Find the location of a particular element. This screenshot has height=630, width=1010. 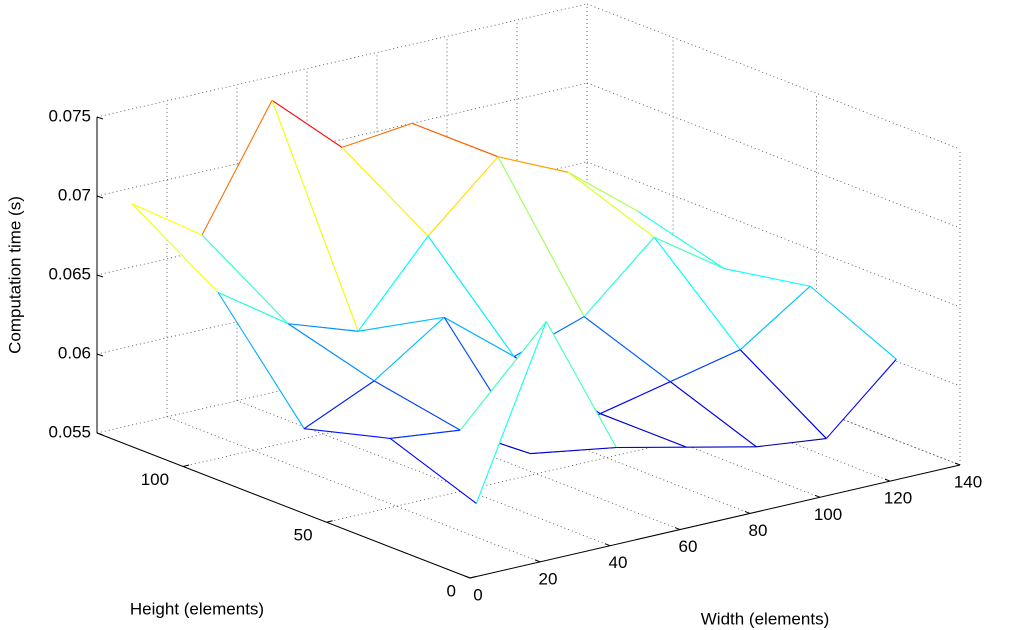

y-axis is located at coordinates (283, 505).